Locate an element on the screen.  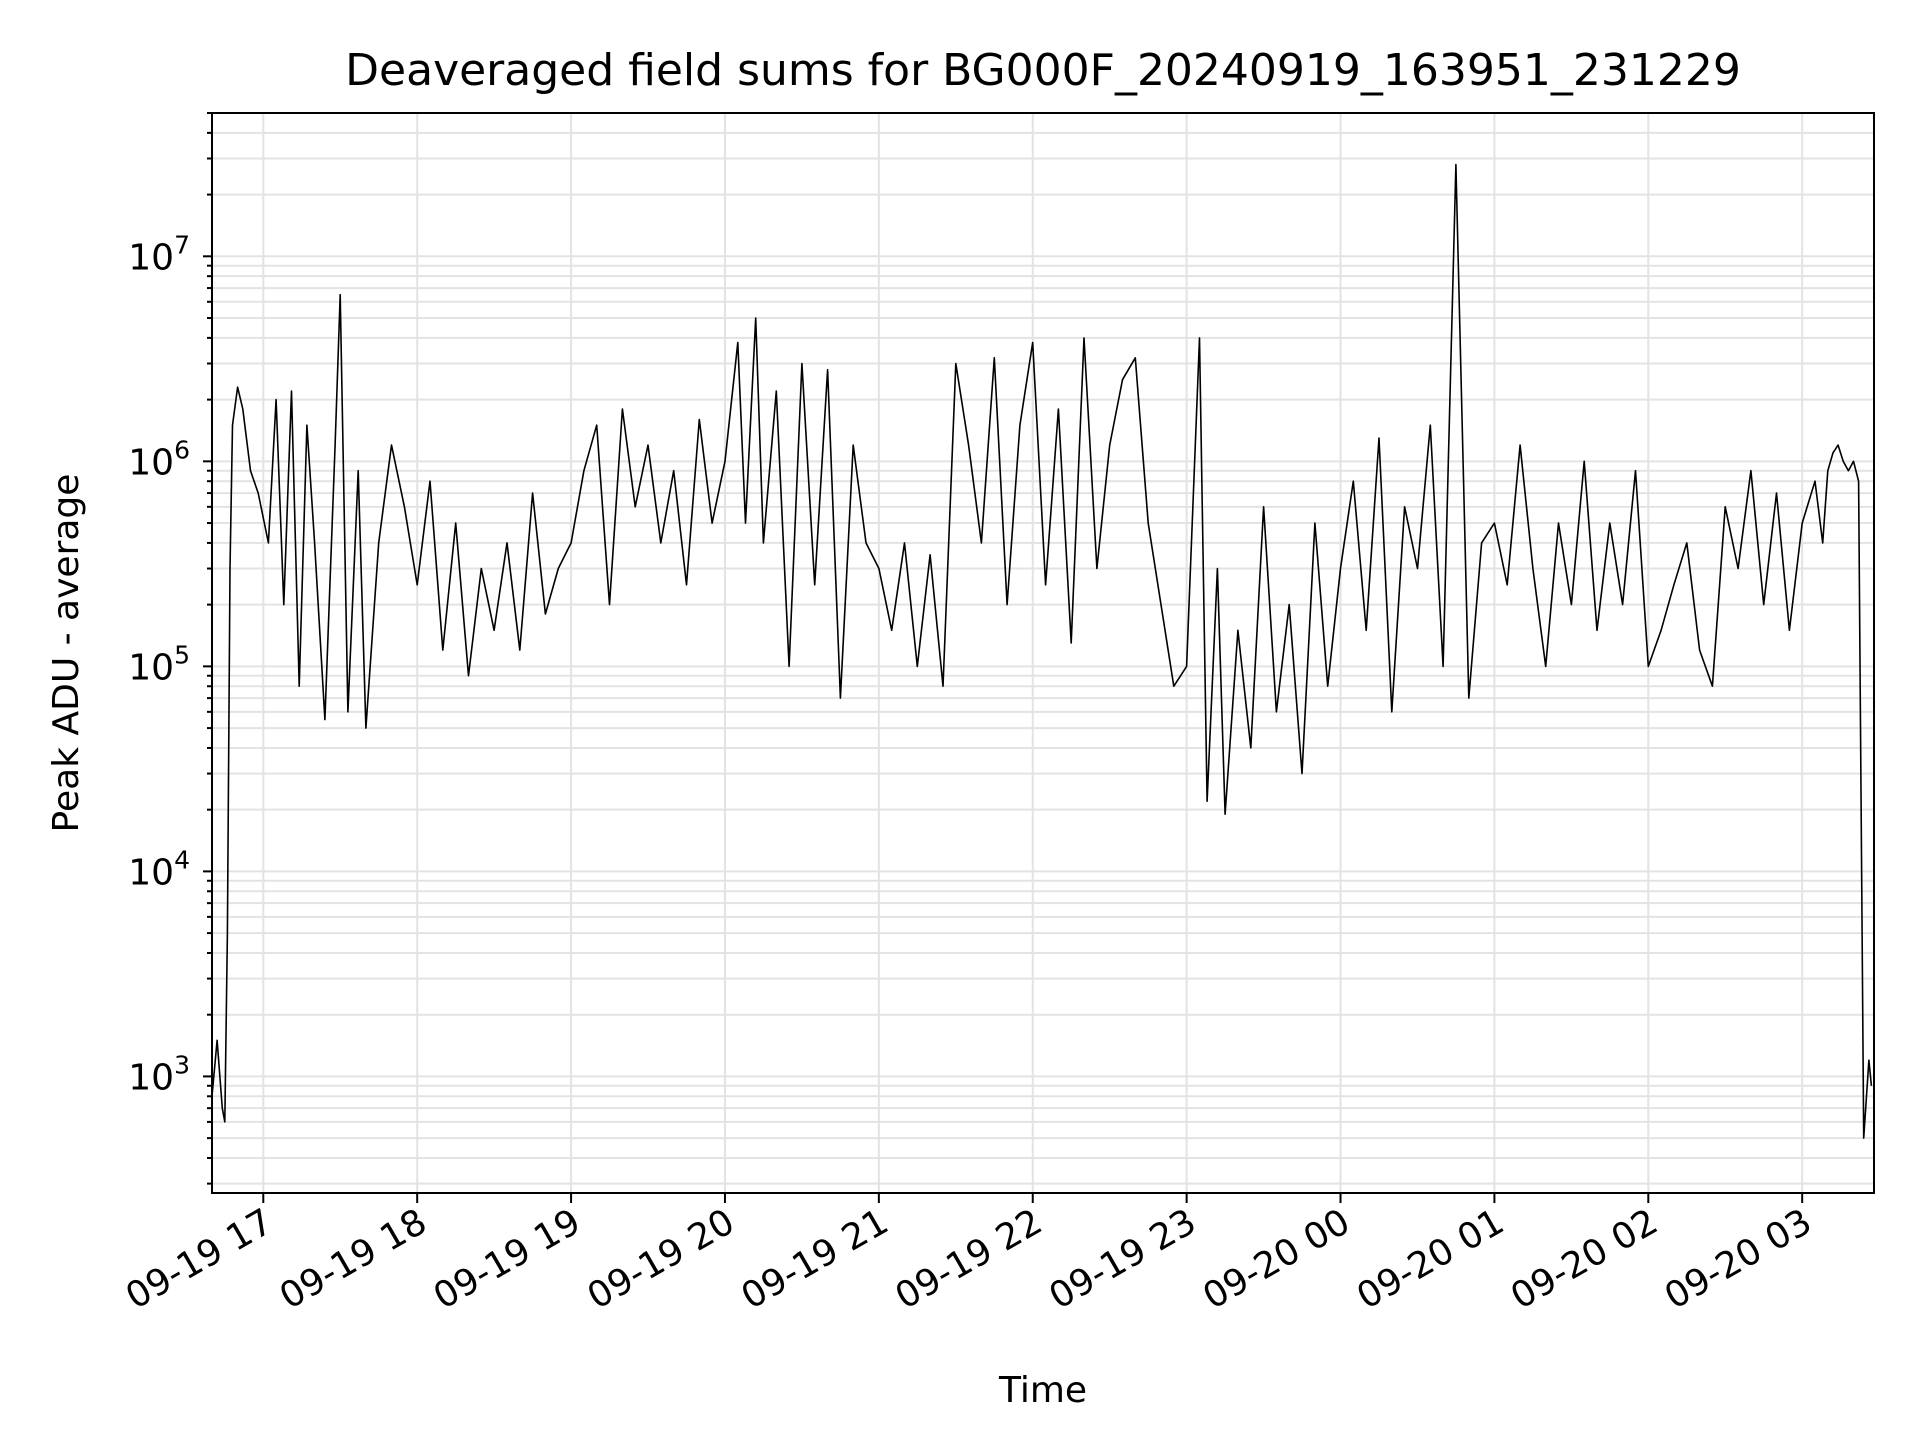
y-tick-label-exponent: 6 is located at coordinates (182, 449).